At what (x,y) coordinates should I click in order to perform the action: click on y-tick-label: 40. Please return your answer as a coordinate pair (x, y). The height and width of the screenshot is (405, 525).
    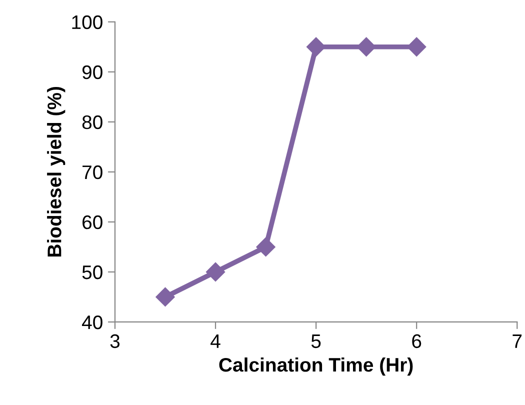
    Looking at the image, I should click on (92, 322).